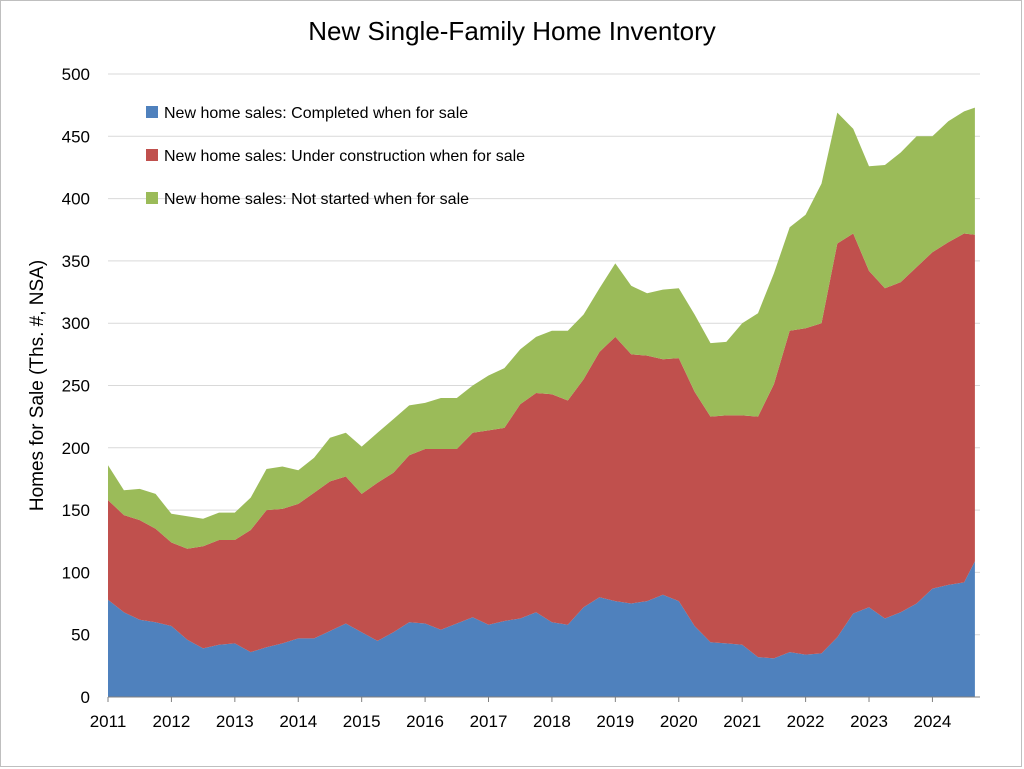 This screenshot has width=1024, height=769. What do you see at coordinates (76, 510) in the screenshot?
I see `y-tick-label: 150` at bounding box center [76, 510].